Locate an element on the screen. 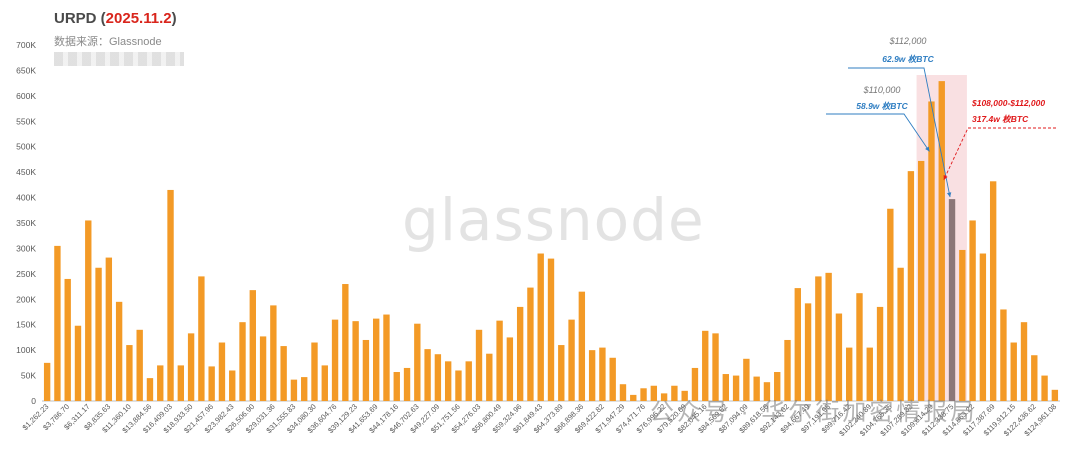  annotation-price: $112,000 is located at coordinates (908, 41).